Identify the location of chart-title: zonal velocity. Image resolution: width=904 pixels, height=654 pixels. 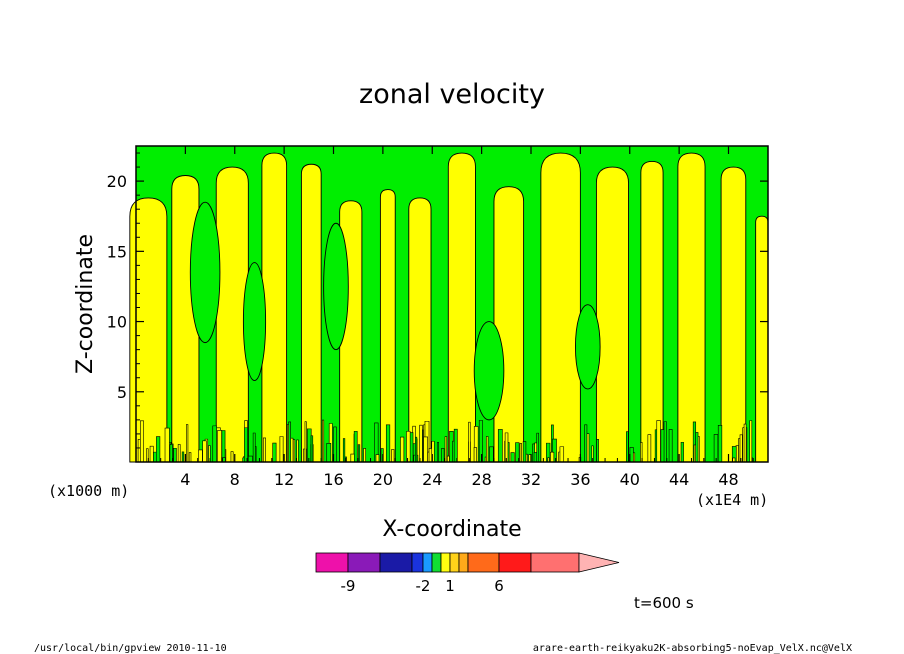
(452, 94).